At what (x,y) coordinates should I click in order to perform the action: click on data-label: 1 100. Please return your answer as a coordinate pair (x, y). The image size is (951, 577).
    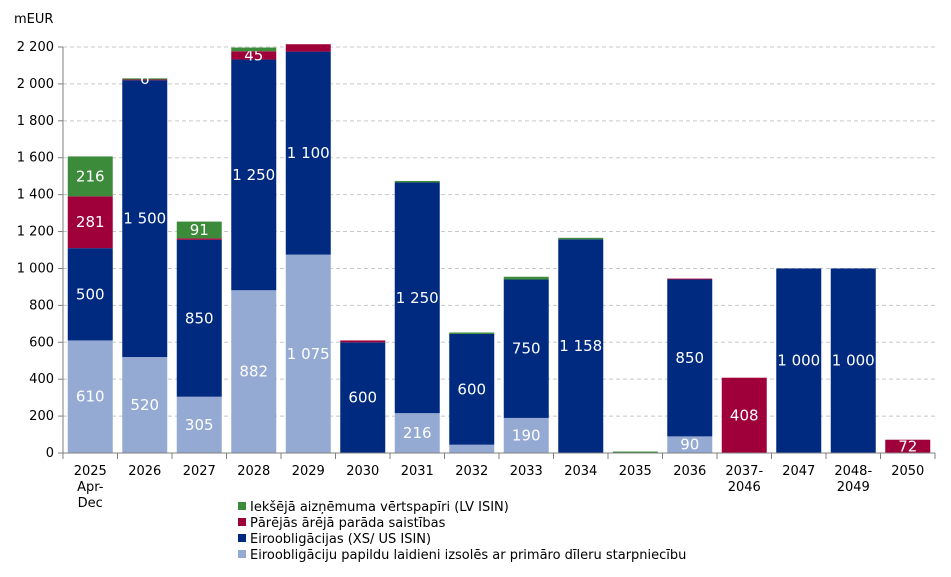
    Looking at the image, I should click on (308, 153).